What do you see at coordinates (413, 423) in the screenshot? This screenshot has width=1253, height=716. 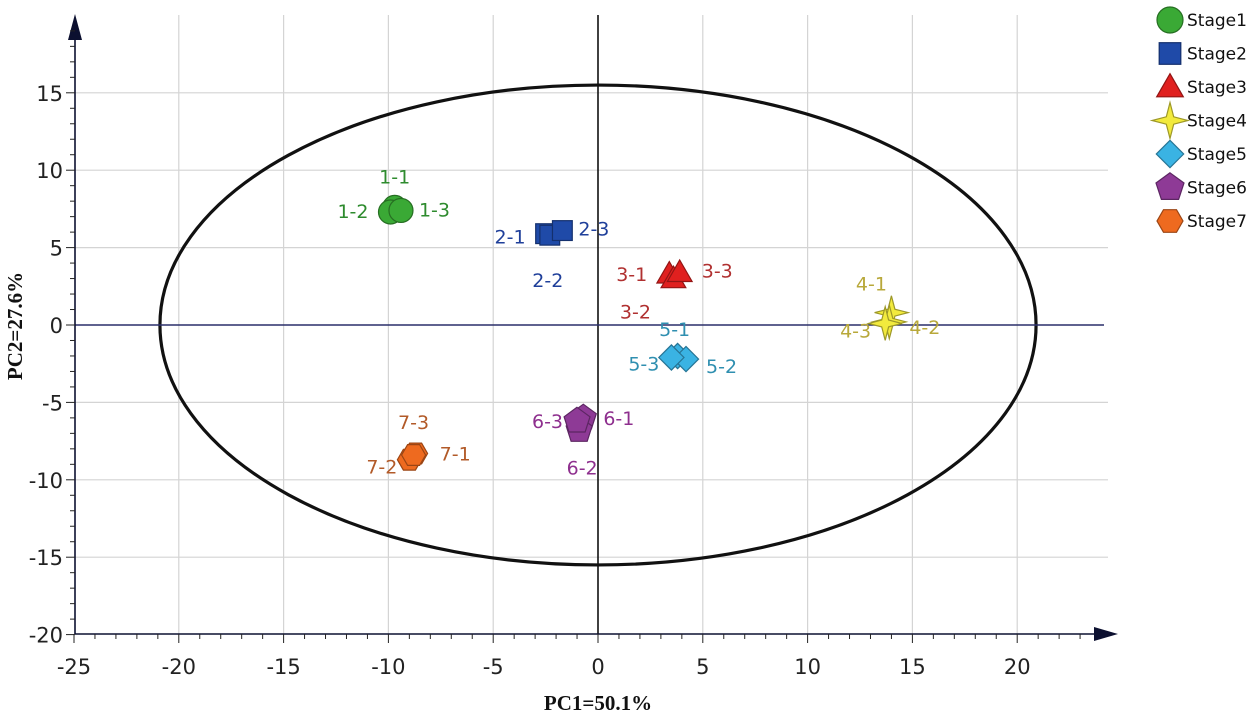 I see `point-label-7-3: 7-3` at bounding box center [413, 423].